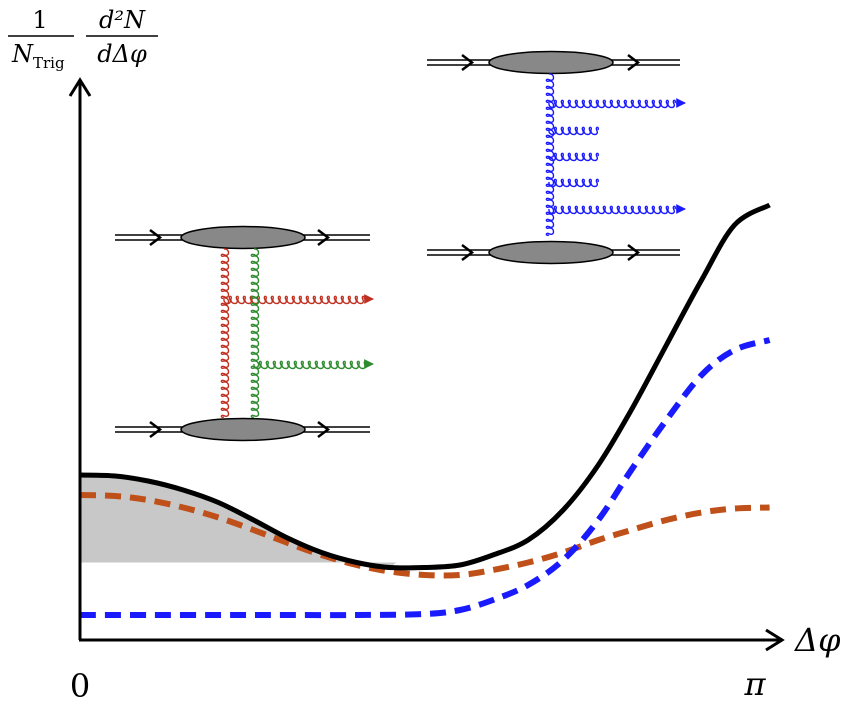 The image size is (855, 703). What do you see at coordinates (122, 54) in the screenshot?
I see `y-label-ddphi: dΔφ` at bounding box center [122, 54].